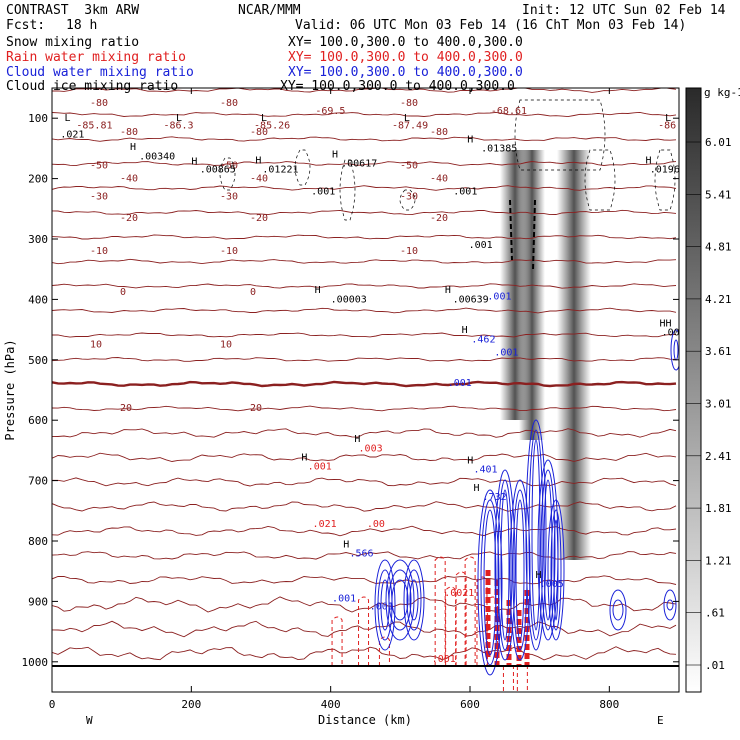  Describe the element at coordinates (99, 197) in the screenshot. I see `temperature-label: -30` at that location.